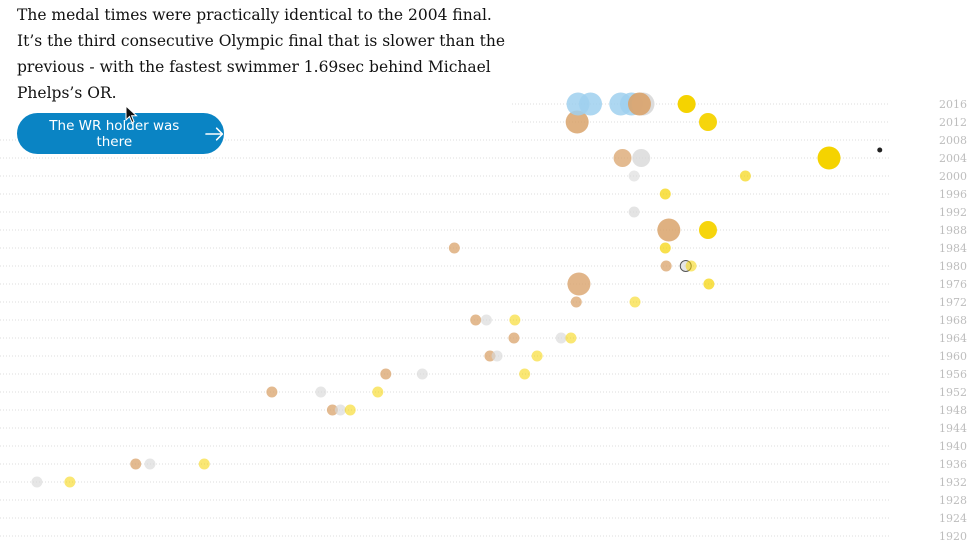 The width and height of the screenshot is (973, 544). Describe the element at coordinates (953, 104) in the screenshot. I see `tick-label-2016: 2016` at that location.